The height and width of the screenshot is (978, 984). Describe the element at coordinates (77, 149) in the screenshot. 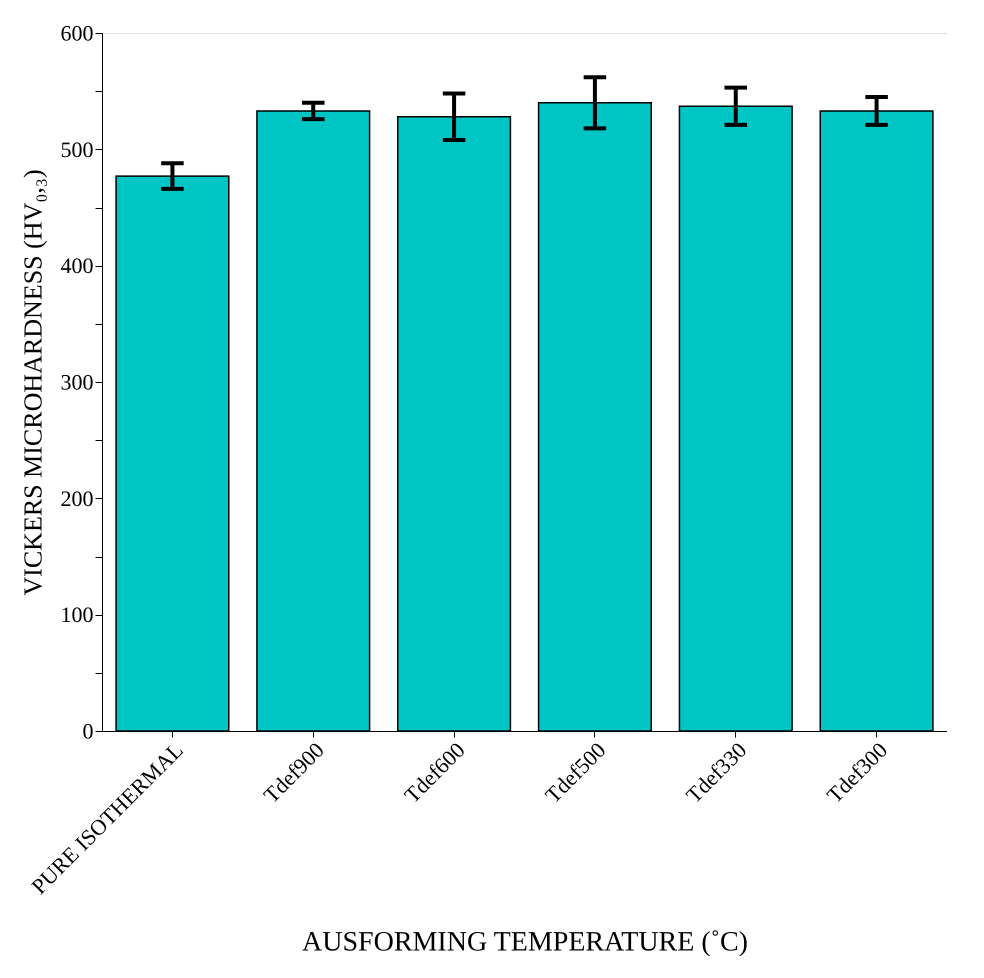

I see `y-tick-label: 500` at that location.